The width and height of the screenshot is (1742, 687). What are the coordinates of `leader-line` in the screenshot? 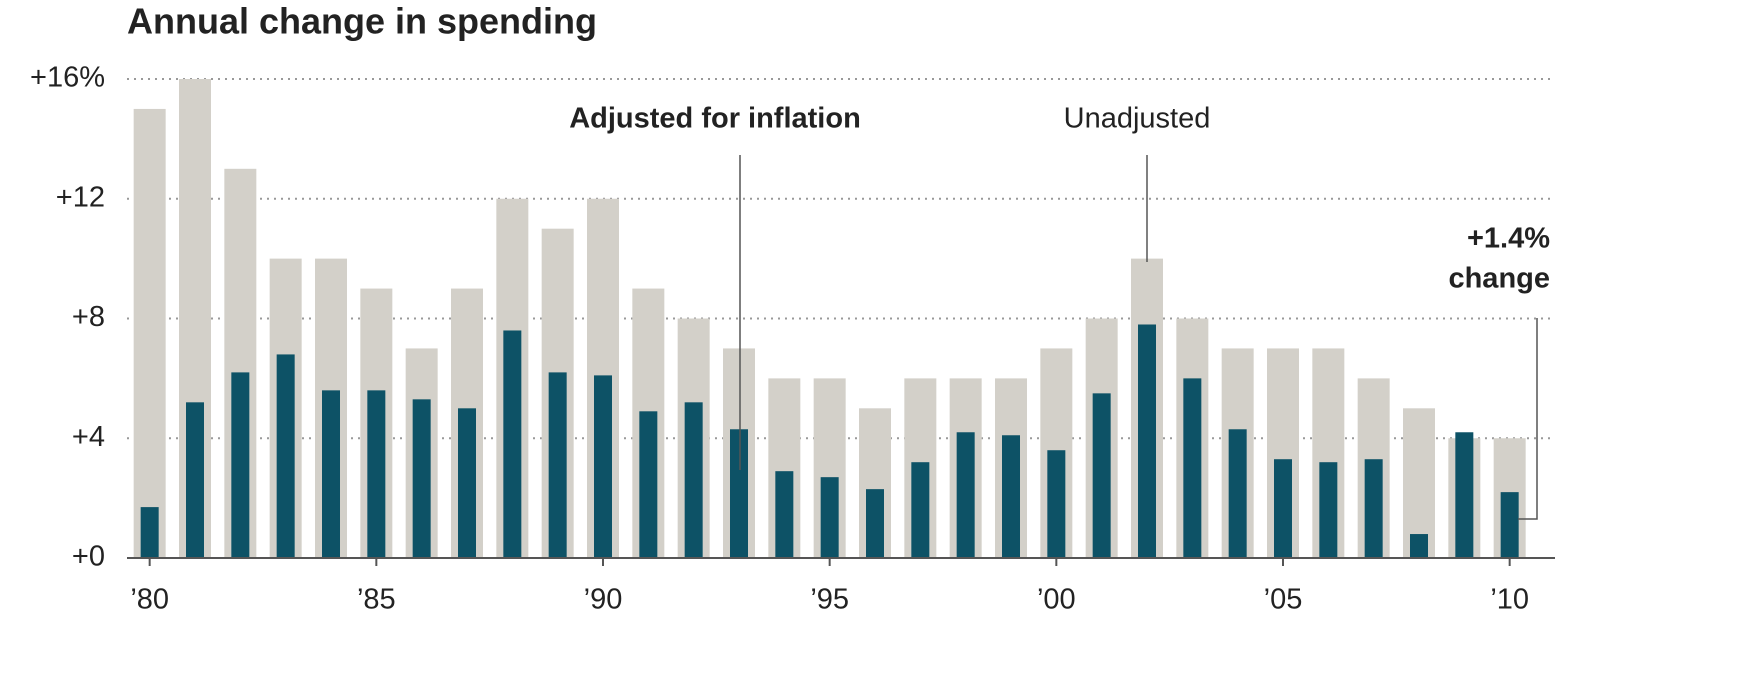 It's located at (1528, 419).